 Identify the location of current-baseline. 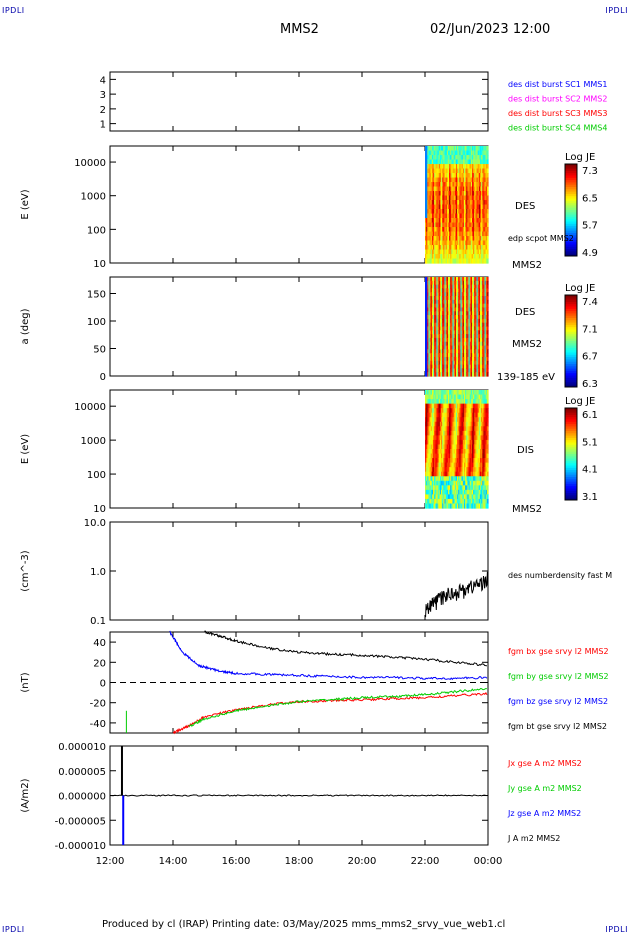
(298, 795).